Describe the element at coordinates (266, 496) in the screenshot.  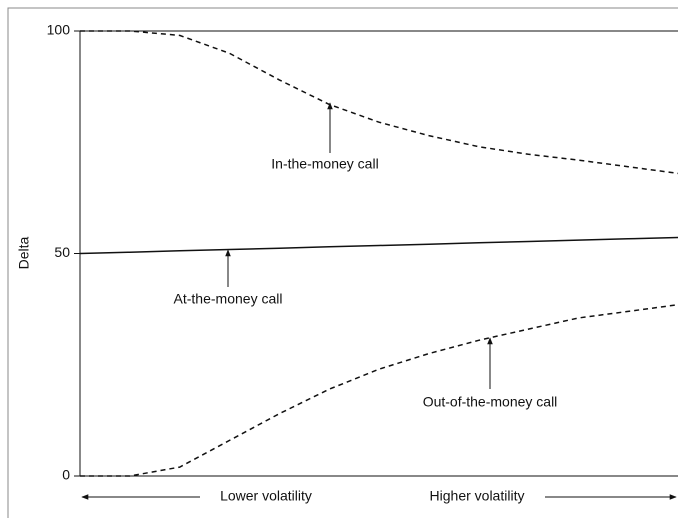
I see `x-label-left: Lower volatility` at that location.